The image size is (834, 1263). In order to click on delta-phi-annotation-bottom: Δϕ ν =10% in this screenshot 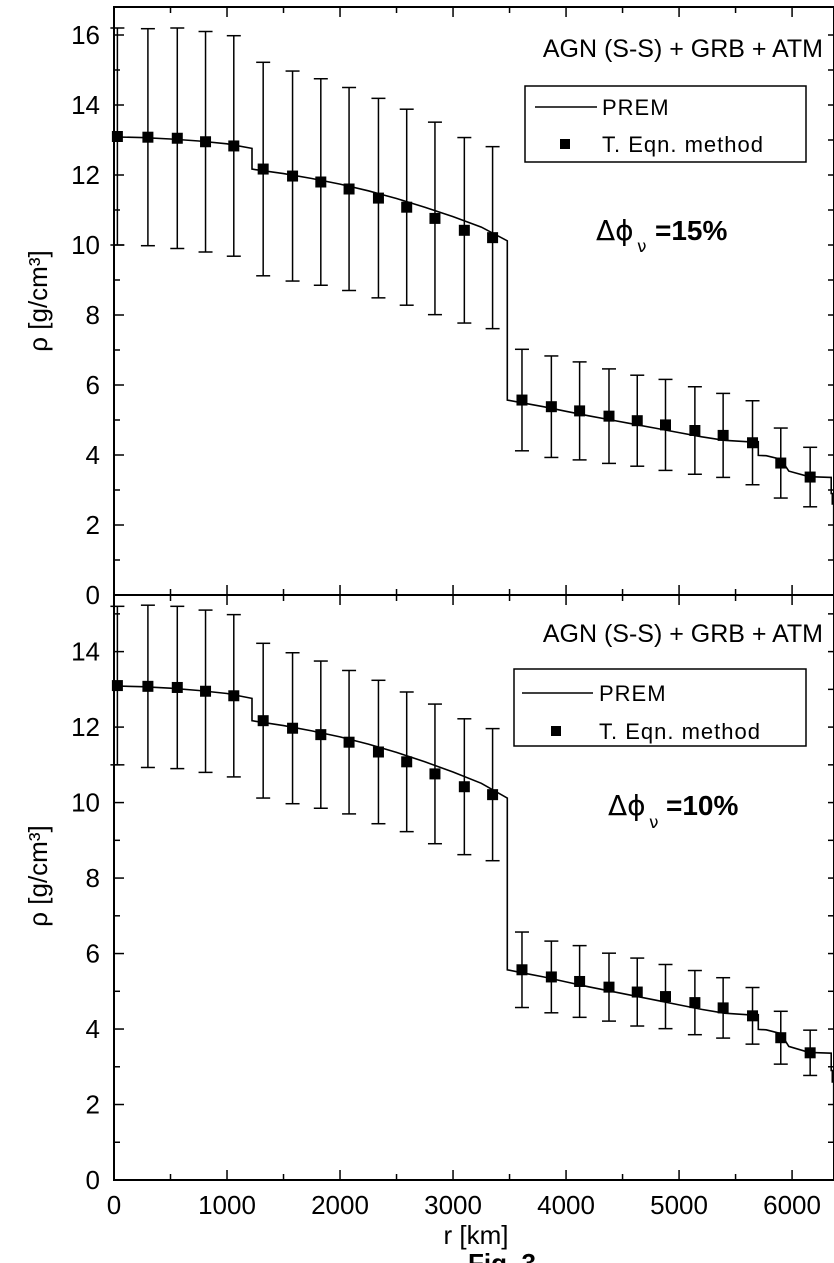, I will do `click(673, 811)`.